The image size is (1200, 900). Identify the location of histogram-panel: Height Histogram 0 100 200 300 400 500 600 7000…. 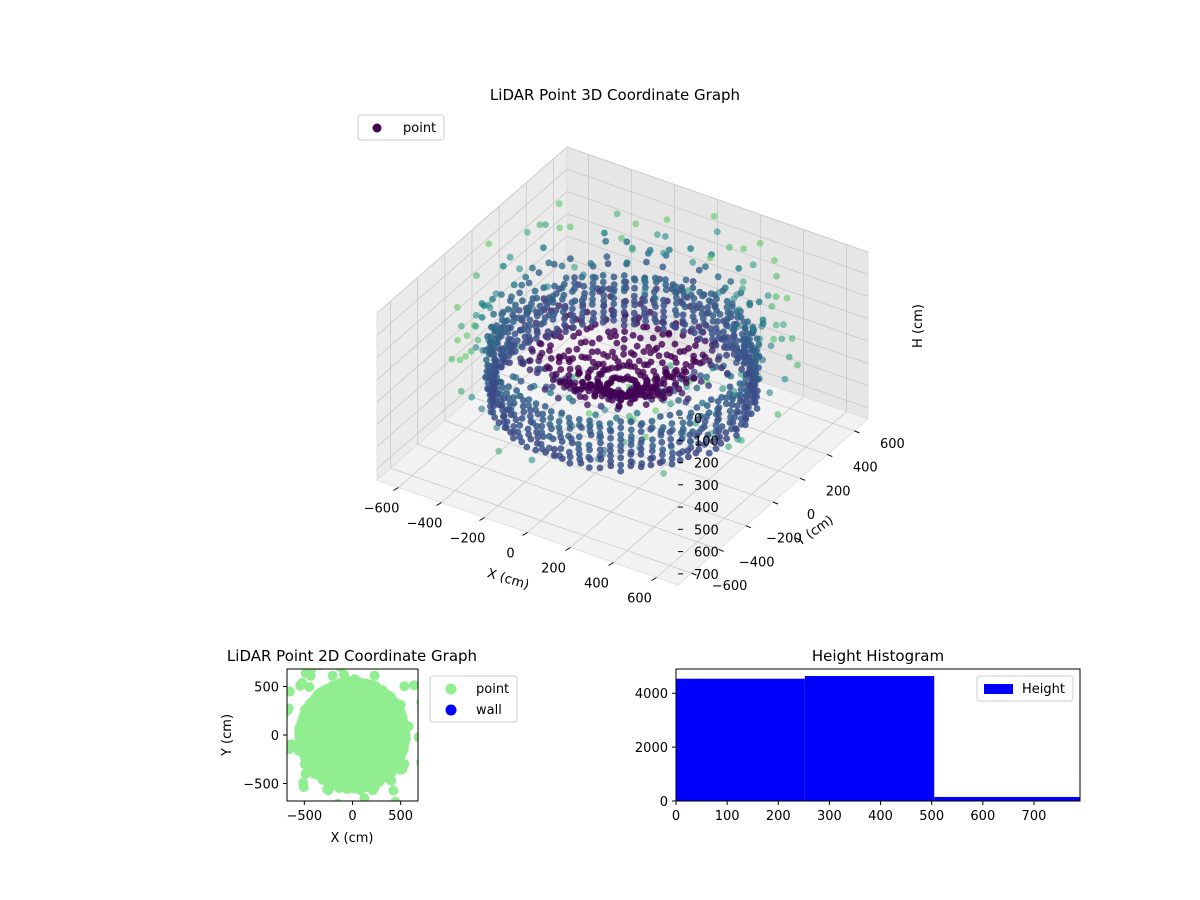
(858, 735).